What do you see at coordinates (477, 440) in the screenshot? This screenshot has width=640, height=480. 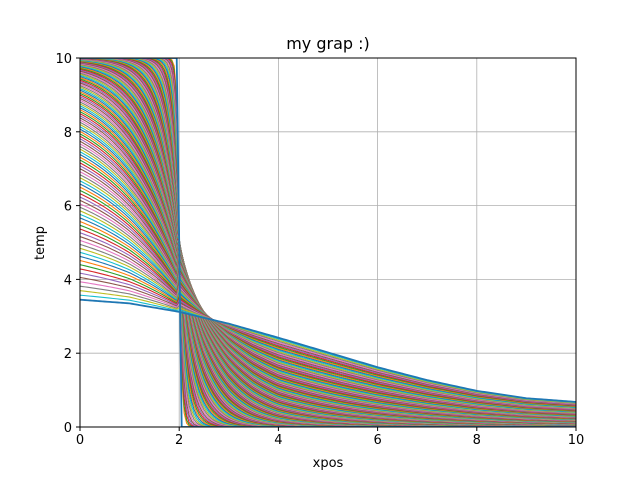 I see `x-tick-label: 8` at bounding box center [477, 440].